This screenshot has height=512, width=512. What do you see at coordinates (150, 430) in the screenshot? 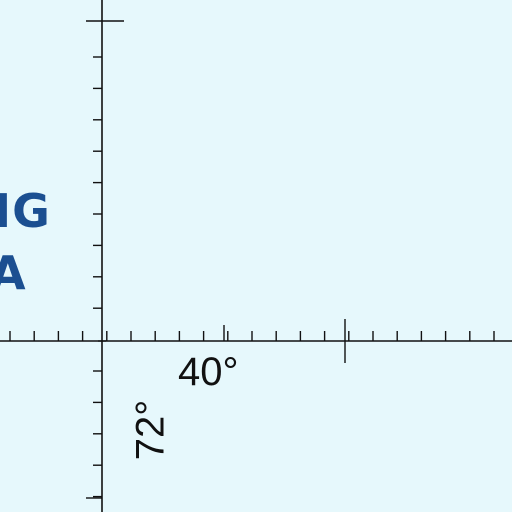
I see `latitude-label: 72°` at bounding box center [150, 430].